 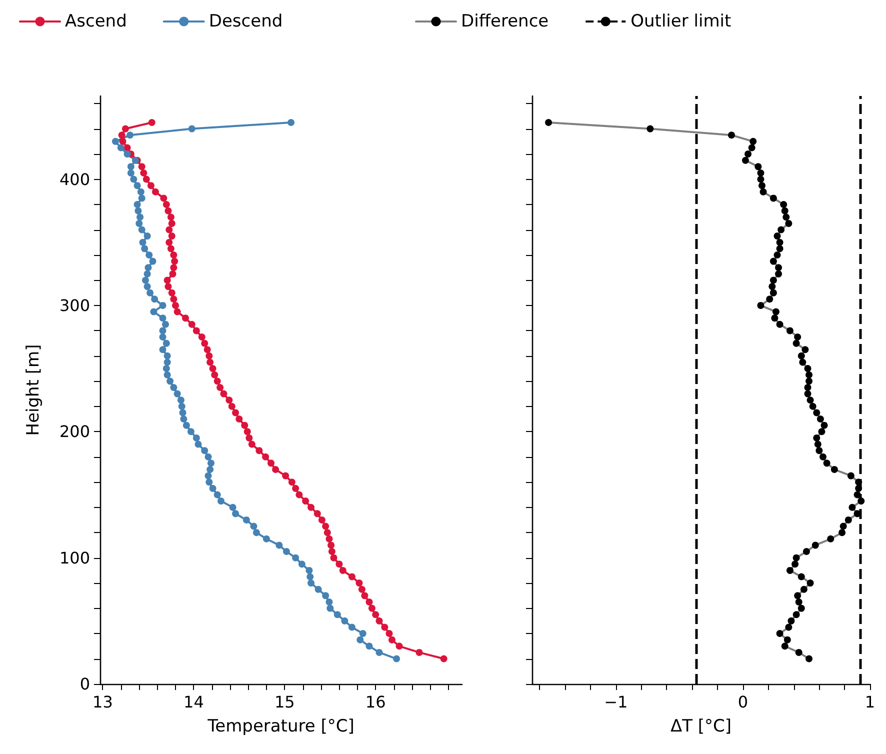 What do you see at coordinates (74, 179) in the screenshot?
I see `y-tick-label: 400` at bounding box center [74, 179].